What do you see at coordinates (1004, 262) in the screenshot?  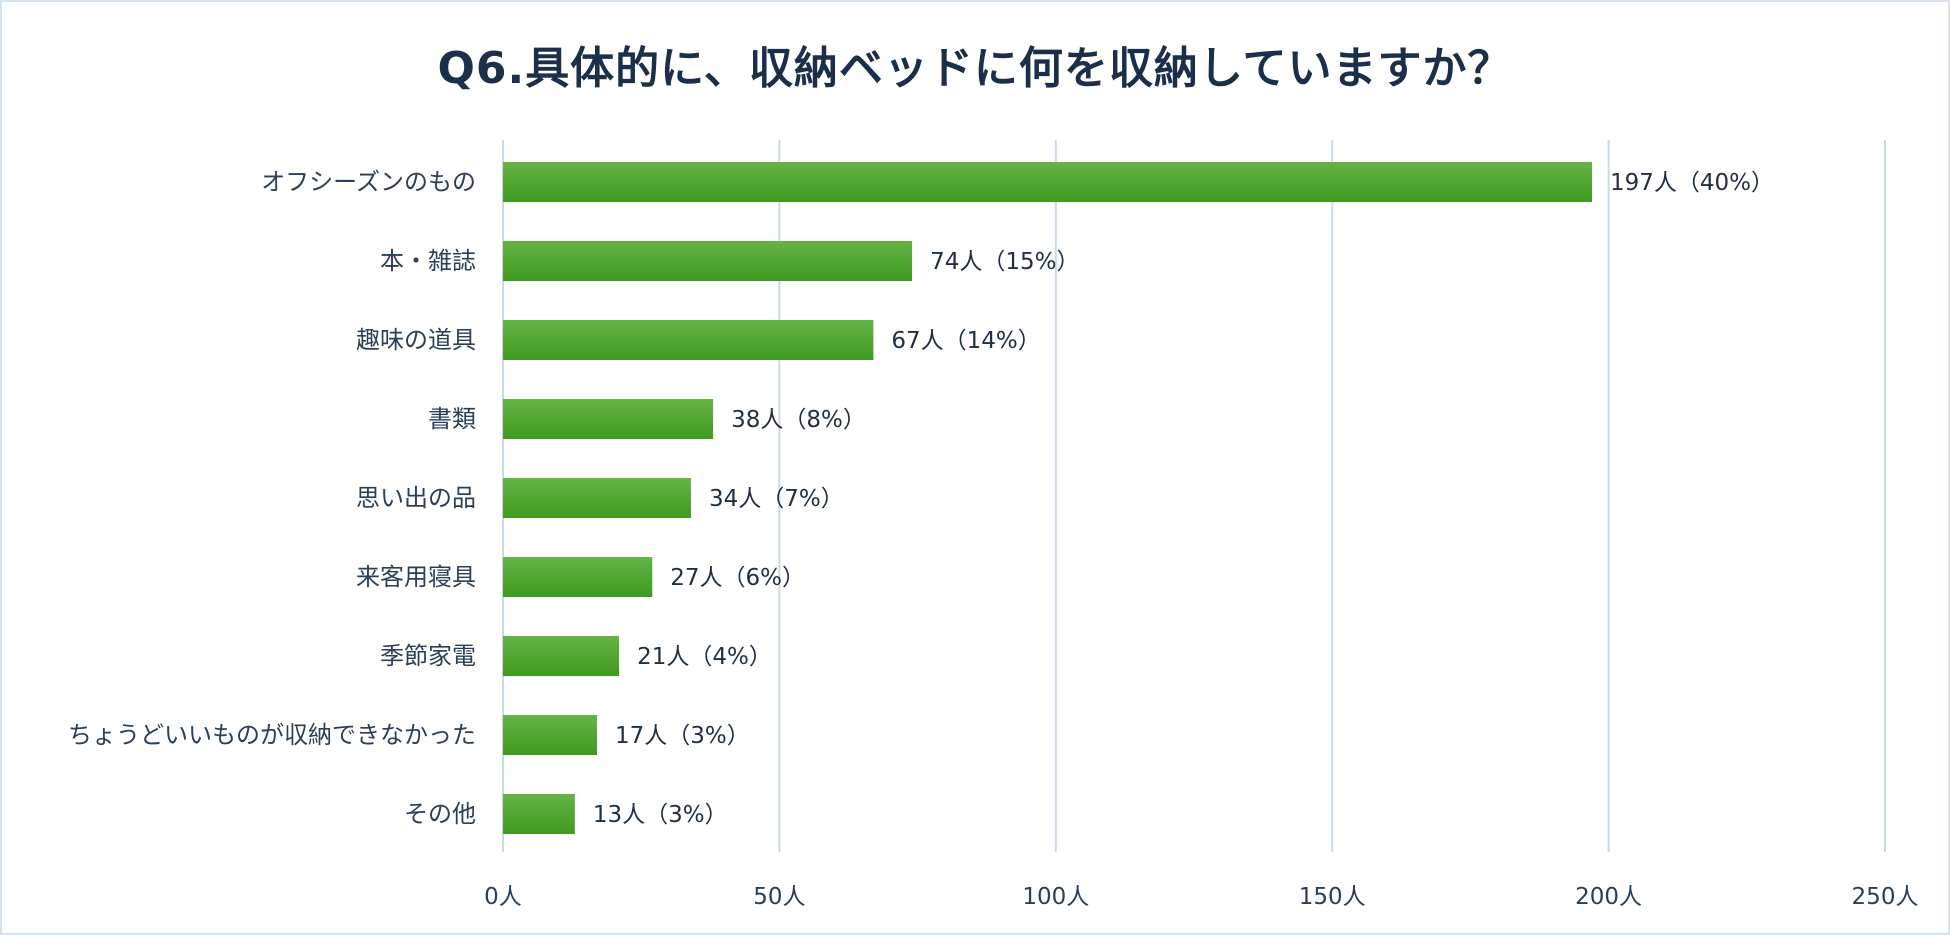 I see `data-label: 74人（15%）` at bounding box center [1004, 262].